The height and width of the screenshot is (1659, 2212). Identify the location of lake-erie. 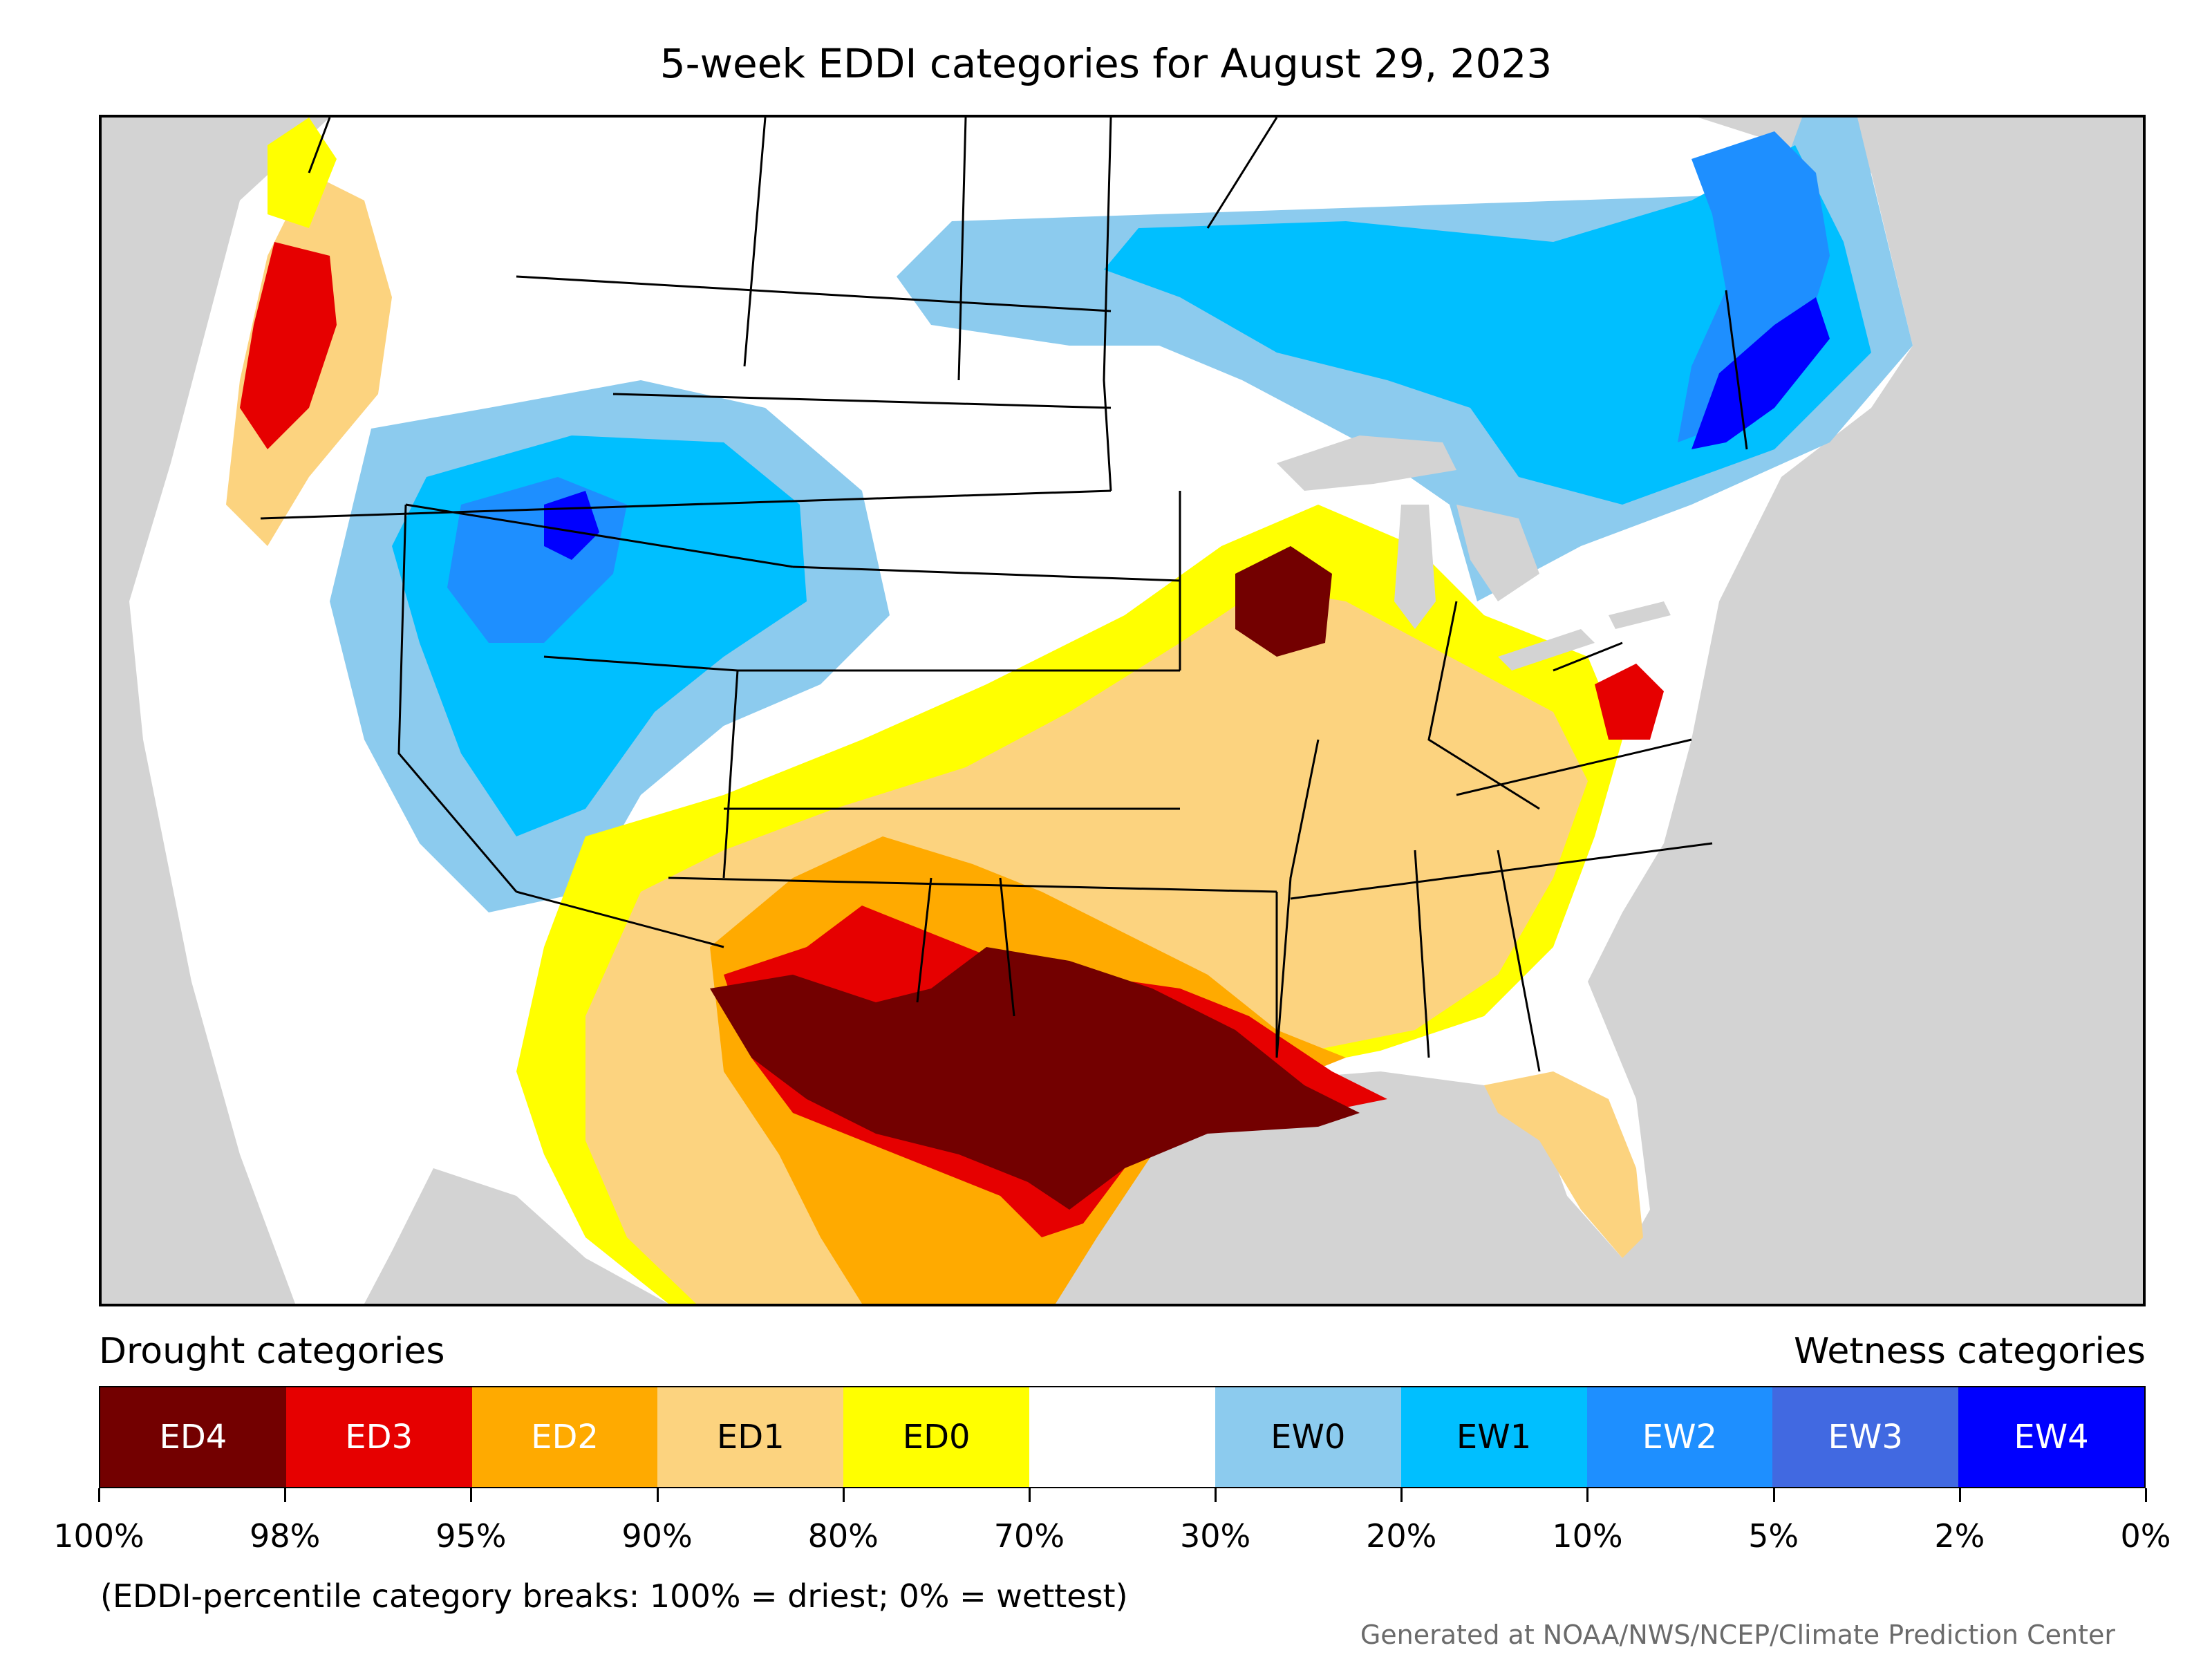
(1546, 650).